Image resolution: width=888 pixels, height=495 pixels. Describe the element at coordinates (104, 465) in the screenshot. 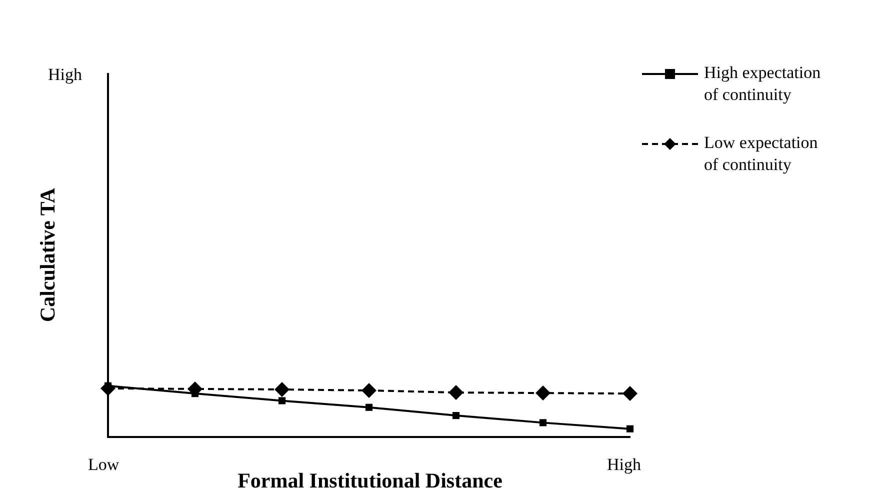

I see `text: Low` at that location.